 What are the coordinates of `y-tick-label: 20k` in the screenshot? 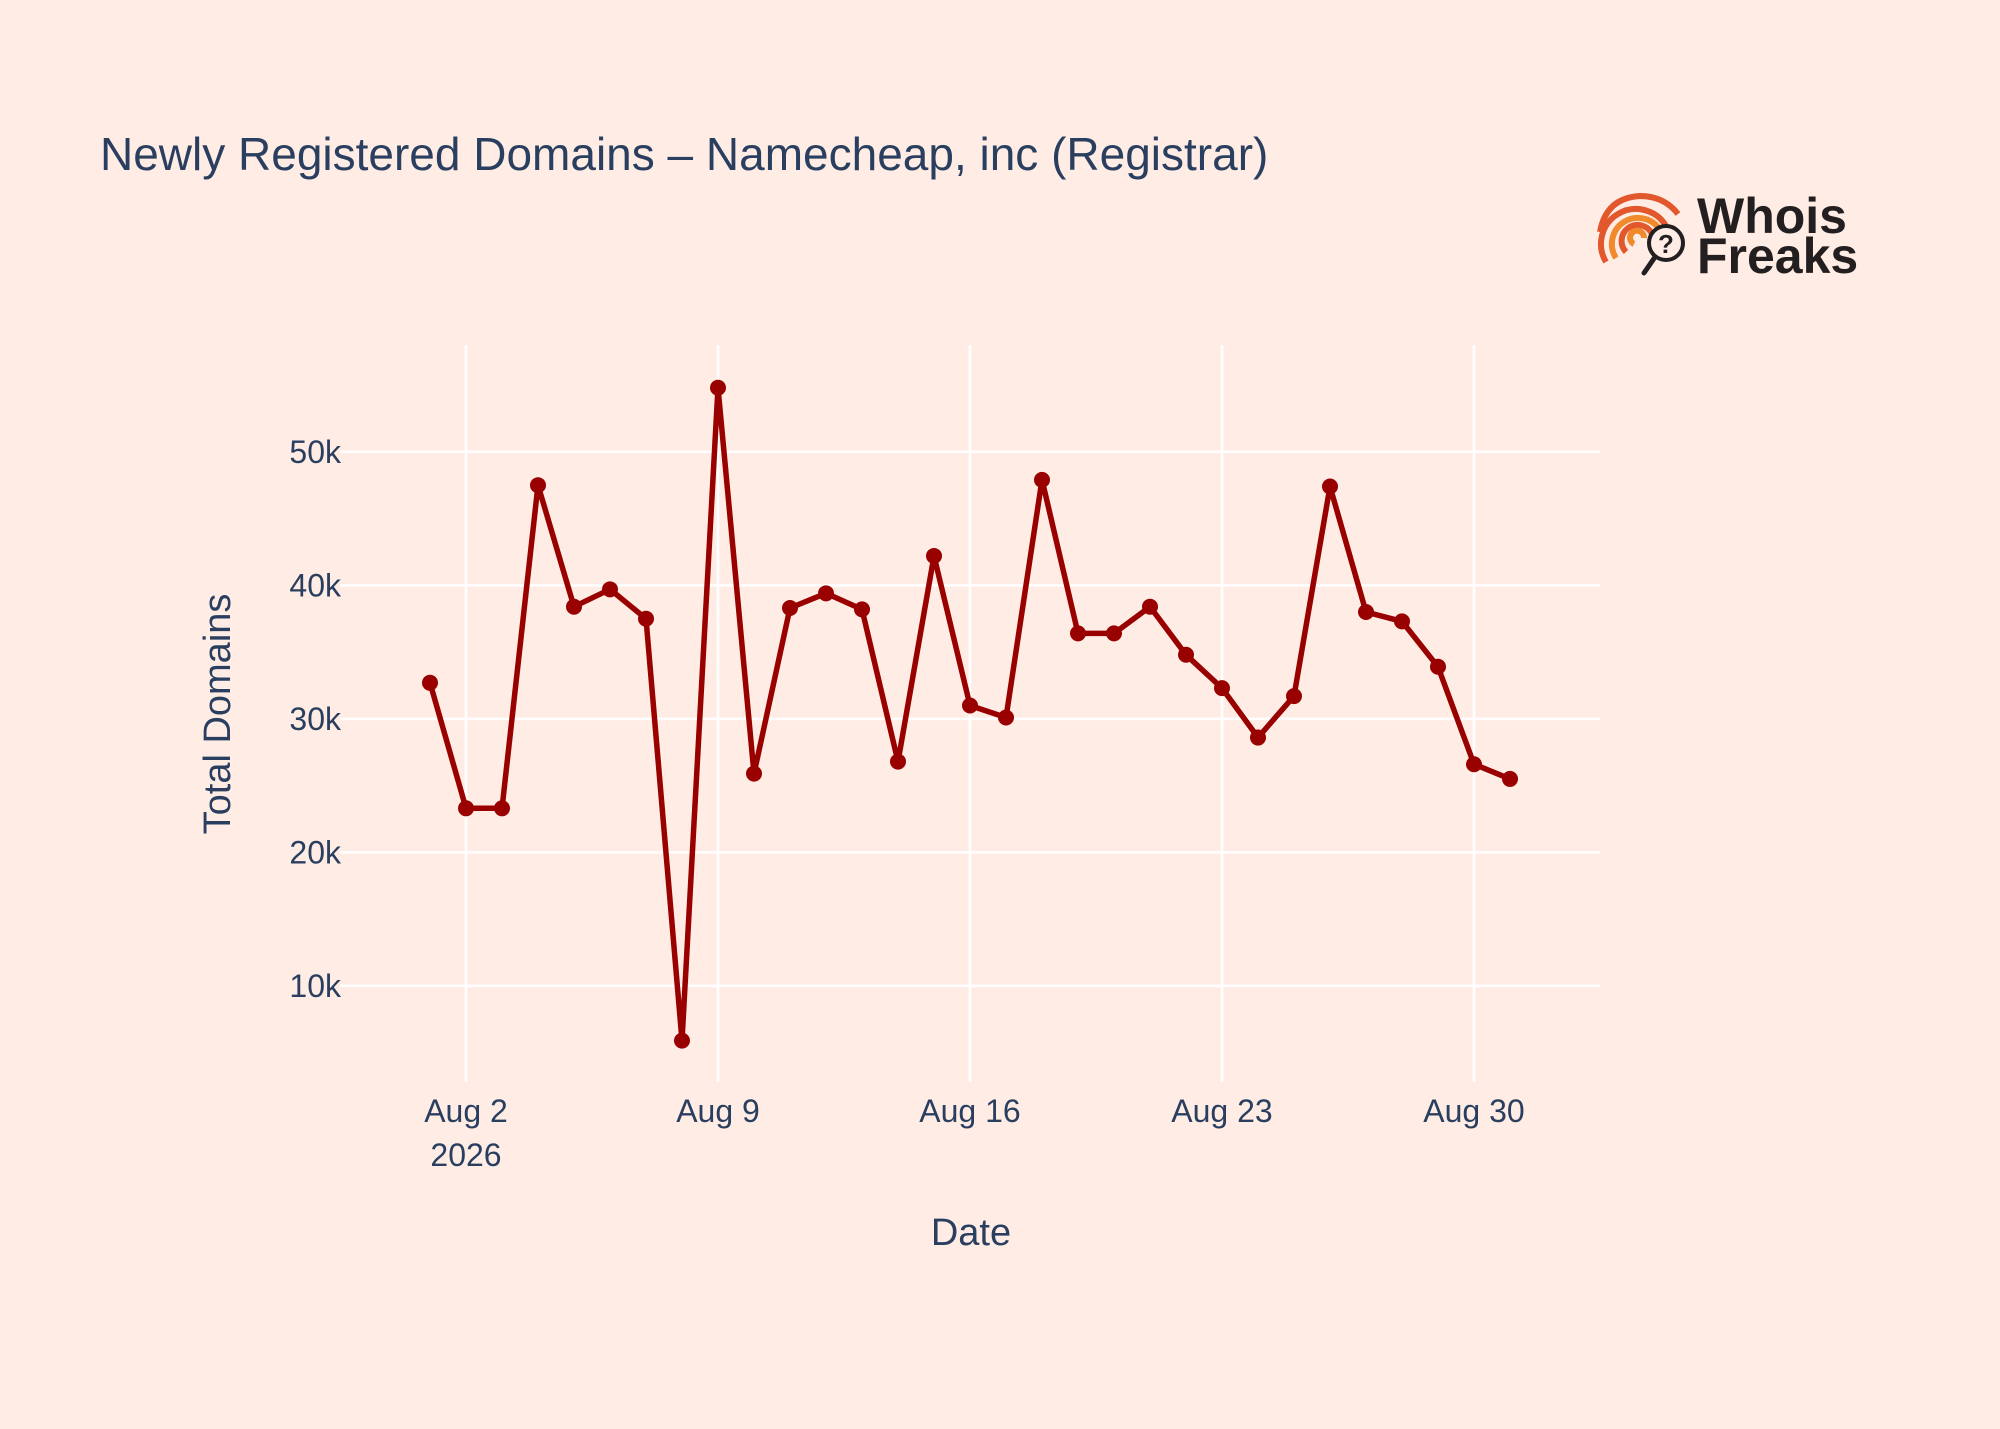 It's located at (315, 852).